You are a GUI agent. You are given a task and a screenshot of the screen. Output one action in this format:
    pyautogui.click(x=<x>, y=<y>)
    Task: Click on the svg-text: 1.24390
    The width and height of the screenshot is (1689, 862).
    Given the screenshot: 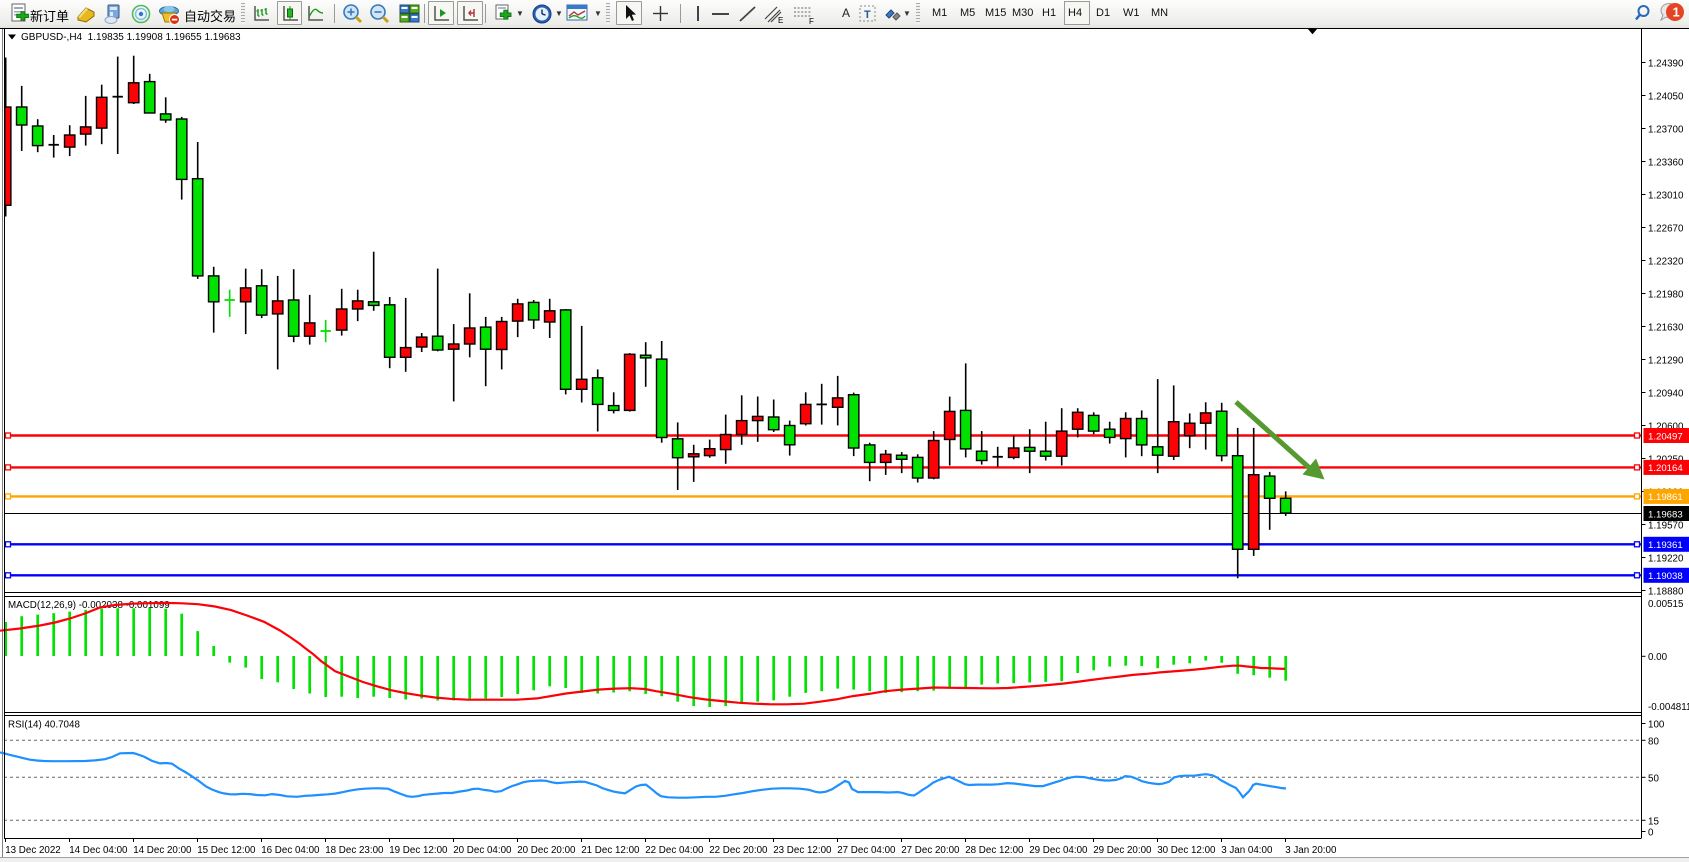 What is the action you would take?
    pyautogui.click(x=1666, y=64)
    